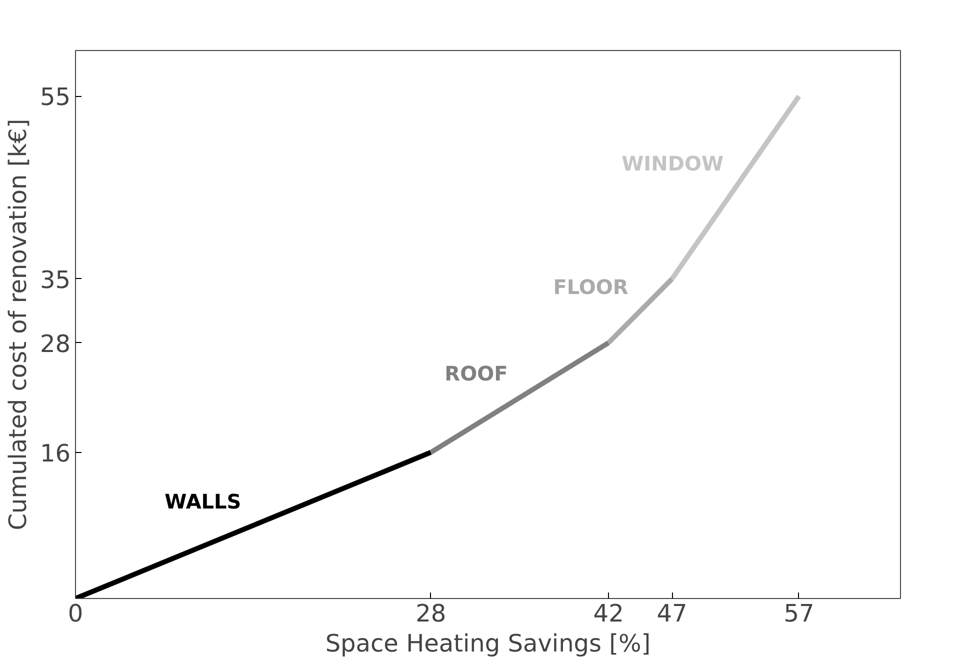  What do you see at coordinates (18, 324) in the screenshot?
I see `y-axis-title: Cumulated cost of renovation [k€]` at bounding box center [18, 324].